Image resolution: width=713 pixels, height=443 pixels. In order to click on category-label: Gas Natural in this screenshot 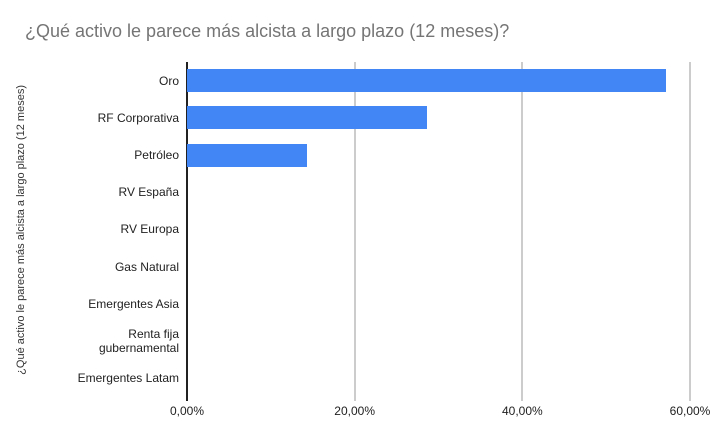, I will do `click(146, 266)`.